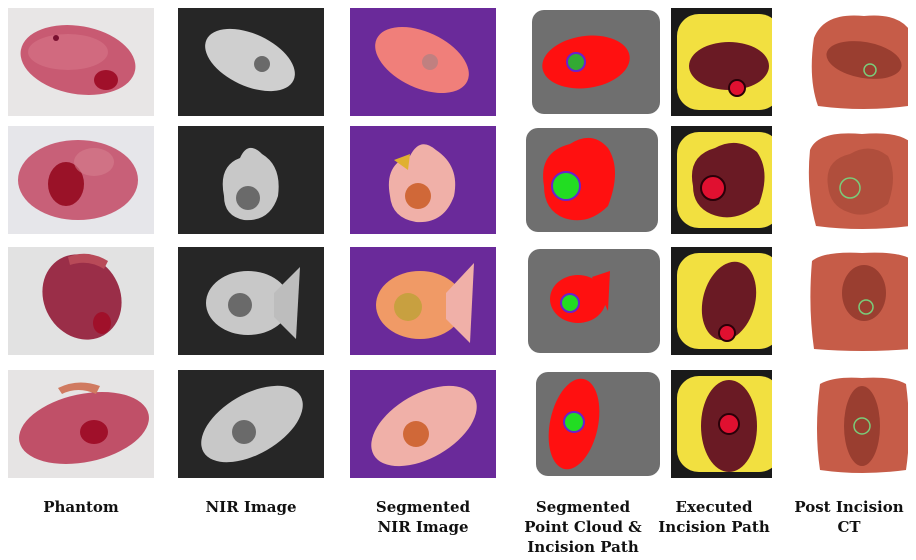  I want to click on label-line: Phantom, so click(81, 507).